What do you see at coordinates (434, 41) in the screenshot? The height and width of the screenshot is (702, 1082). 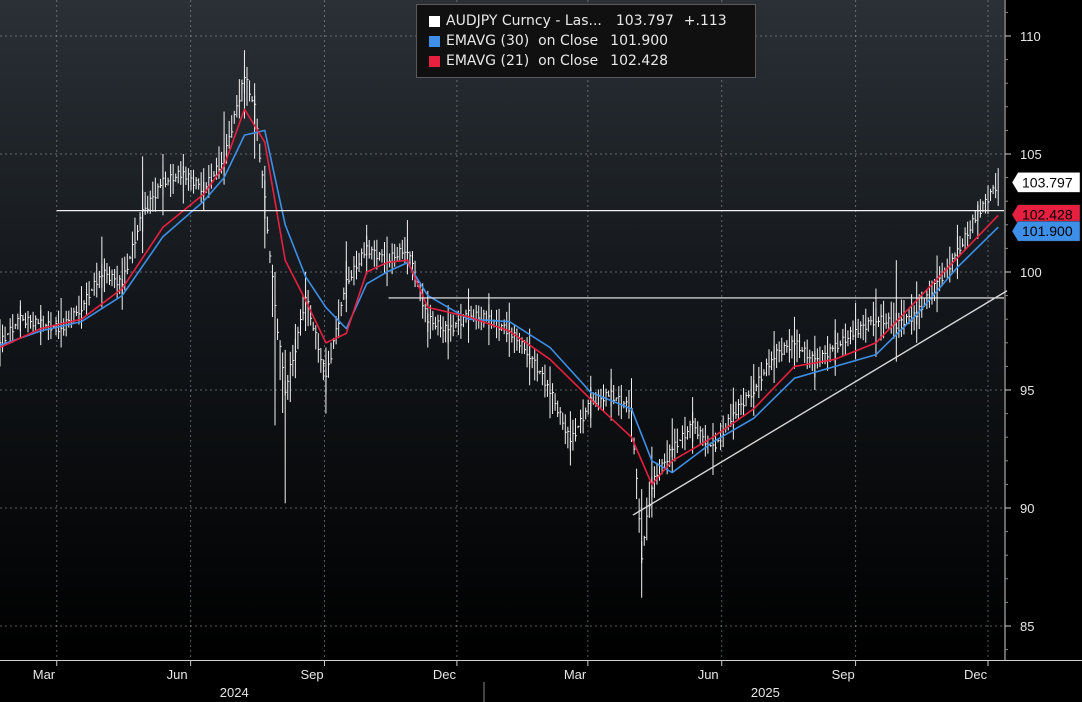 I see `legend-swatch-ema30` at bounding box center [434, 41].